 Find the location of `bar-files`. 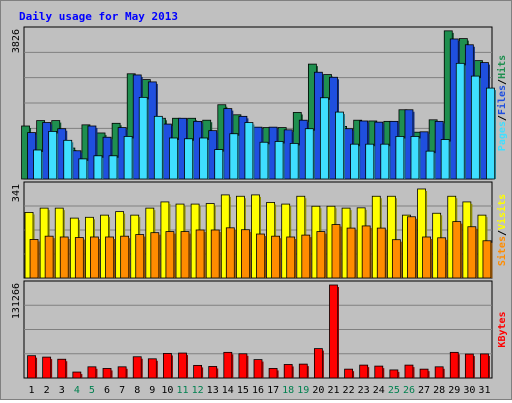

bar-files is located at coordinates (92, 152).